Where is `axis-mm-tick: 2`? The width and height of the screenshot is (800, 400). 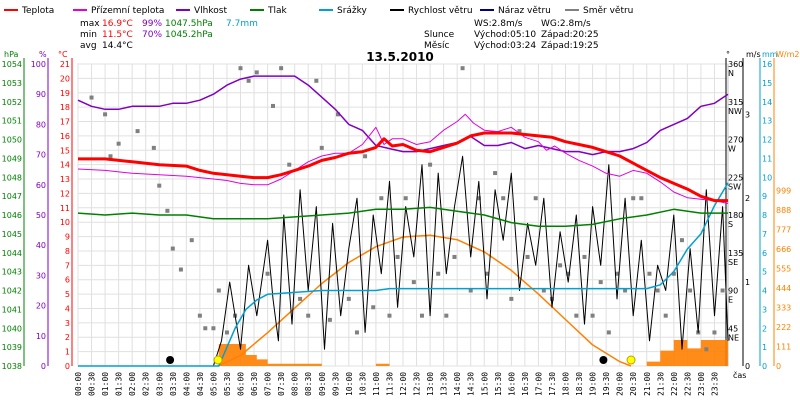
axis-mm-tick: 2 is located at coordinates (764, 328).